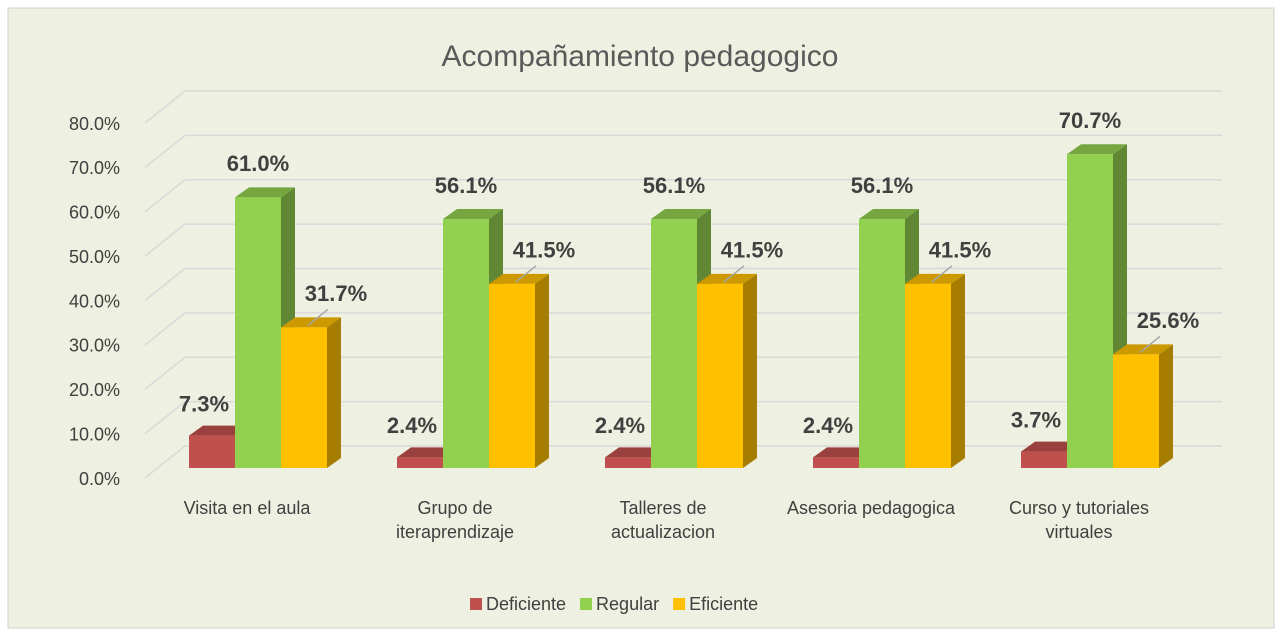  What do you see at coordinates (94, 346) in the screenshot?
I see `y-tick-label: 30.0%` at bounding box center [94, 346].